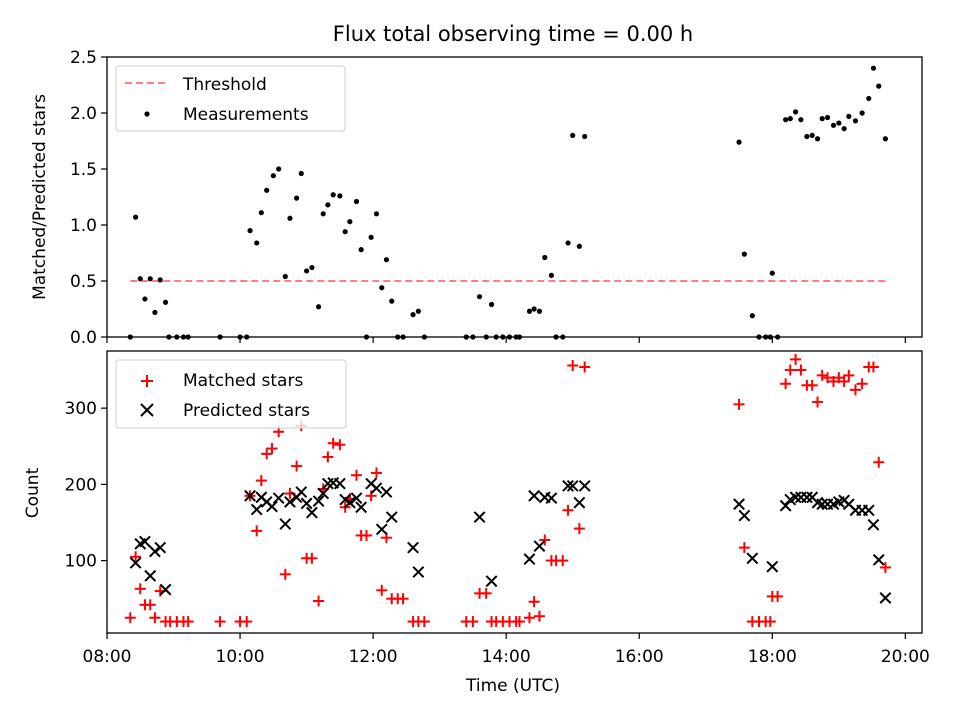  I want to click on bottom-y-tick-label: 200, so click(81, 485).